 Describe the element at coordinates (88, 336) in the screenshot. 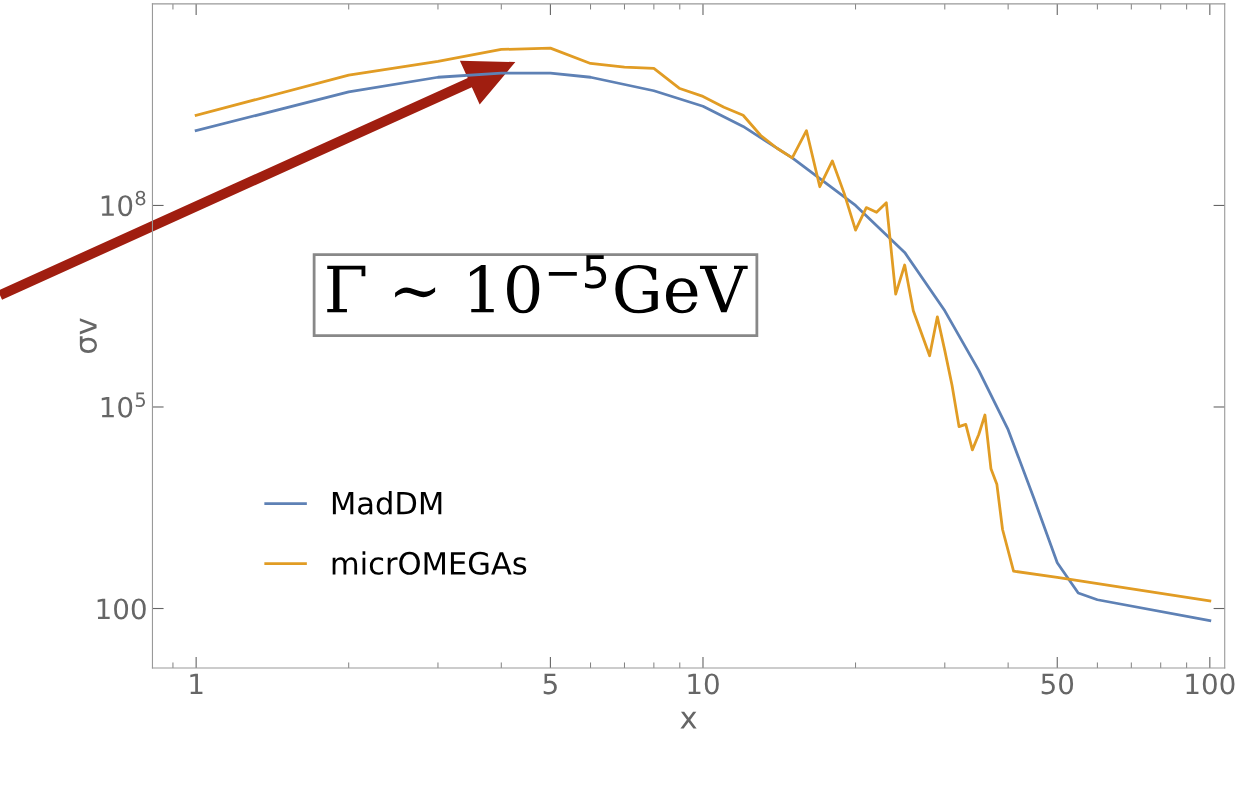

I see `y-axis-title: σv` at that location.